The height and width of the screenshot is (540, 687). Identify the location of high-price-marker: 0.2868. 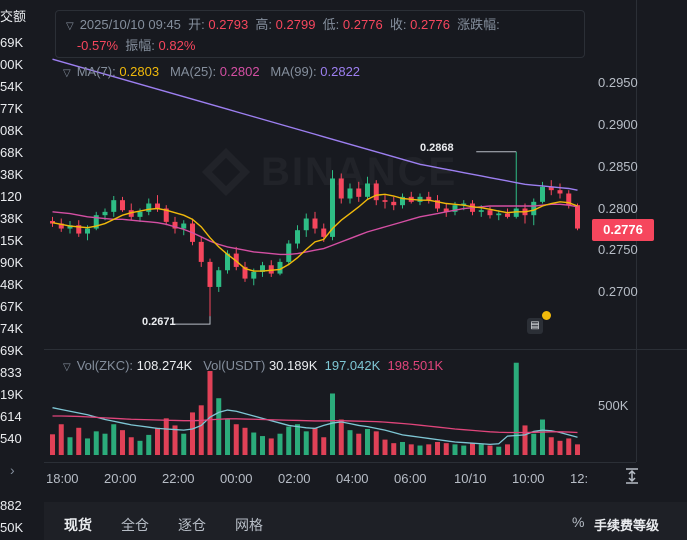
(437, 148).